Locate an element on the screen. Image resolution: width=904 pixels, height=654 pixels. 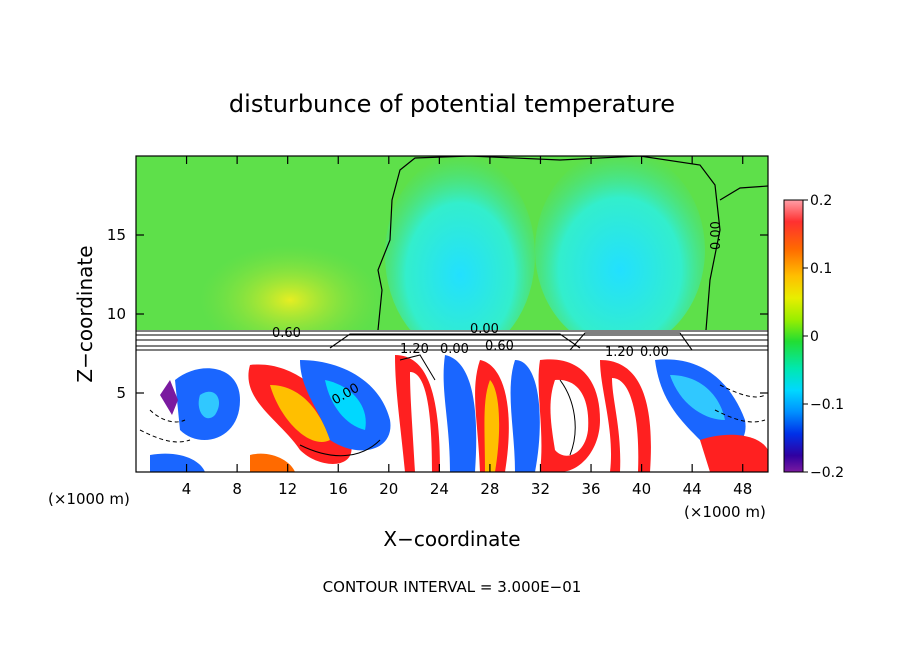
cyan-region-right is located at coordinates (620, 253).